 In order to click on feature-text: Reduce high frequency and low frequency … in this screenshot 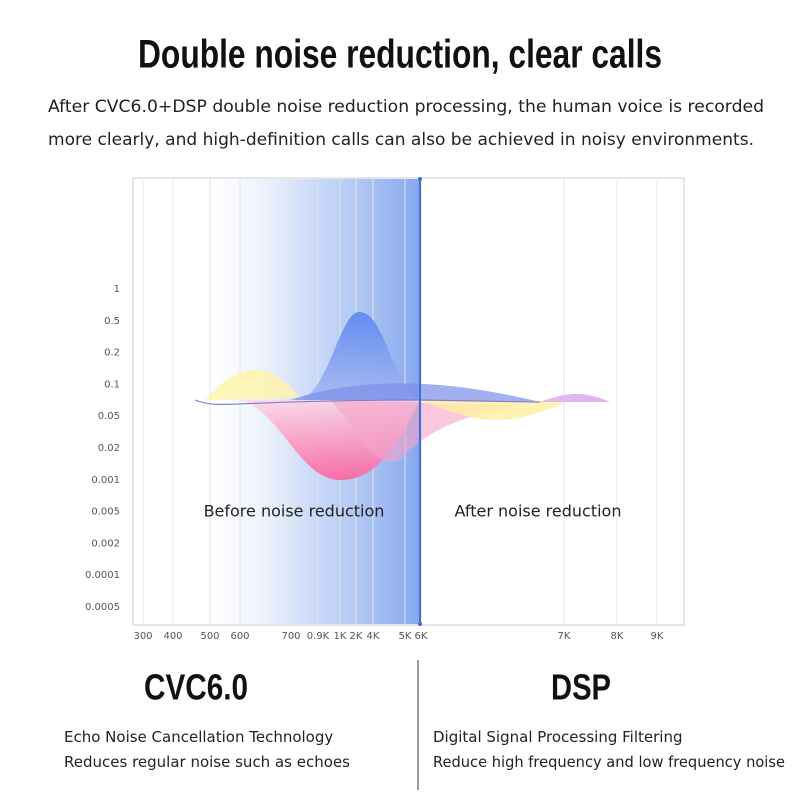, I will do `click(609, 762)`.